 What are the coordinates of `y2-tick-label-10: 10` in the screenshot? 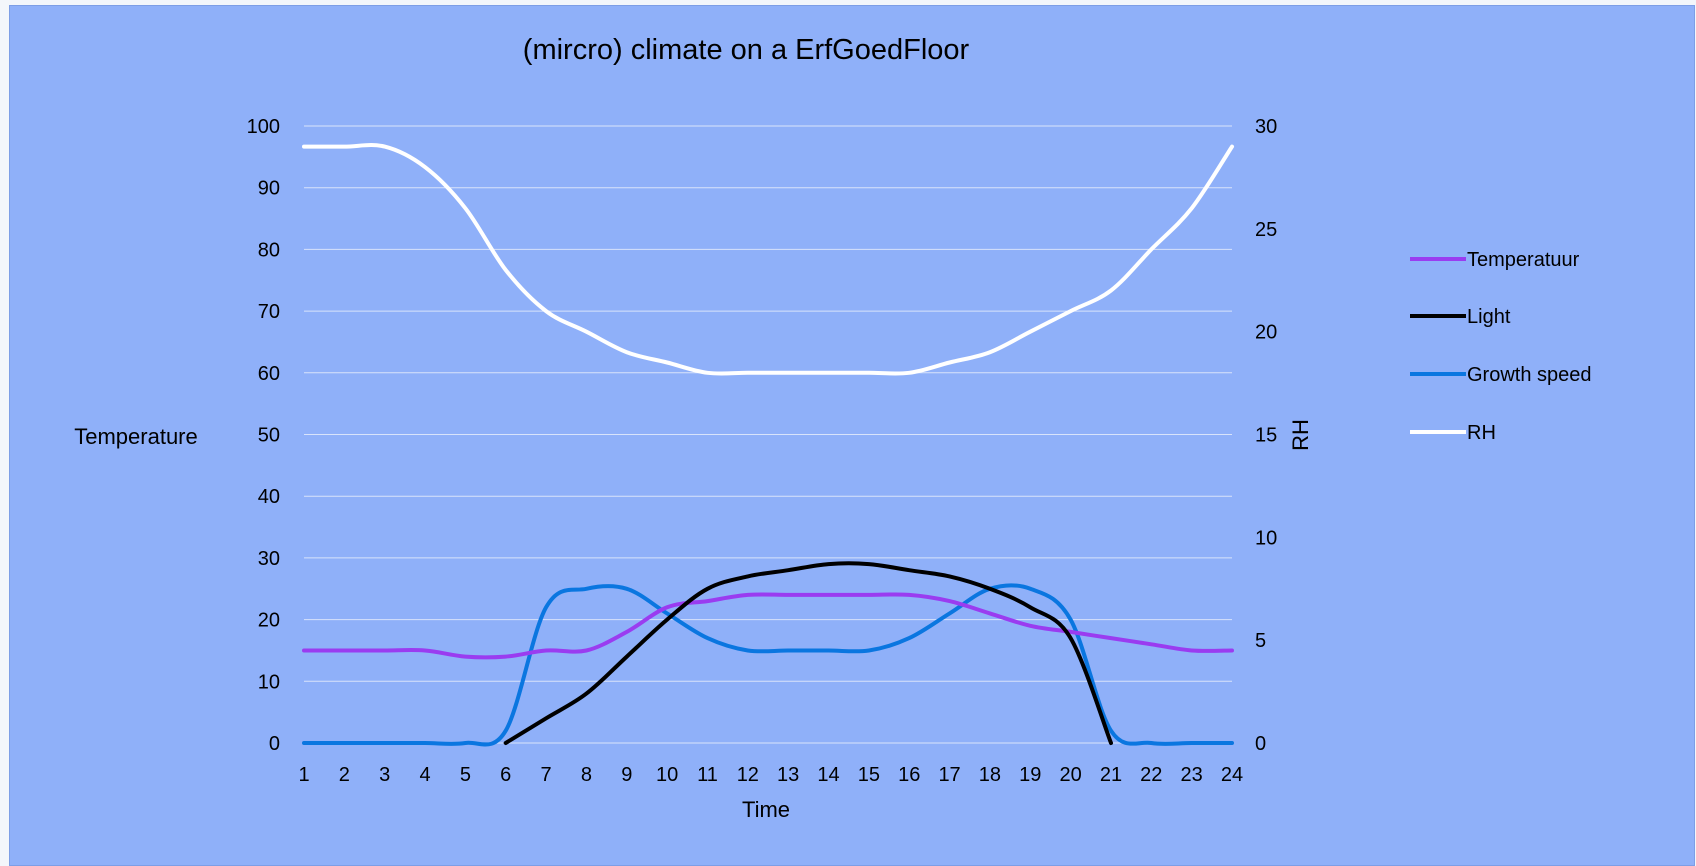 It's located at (1266, 538).